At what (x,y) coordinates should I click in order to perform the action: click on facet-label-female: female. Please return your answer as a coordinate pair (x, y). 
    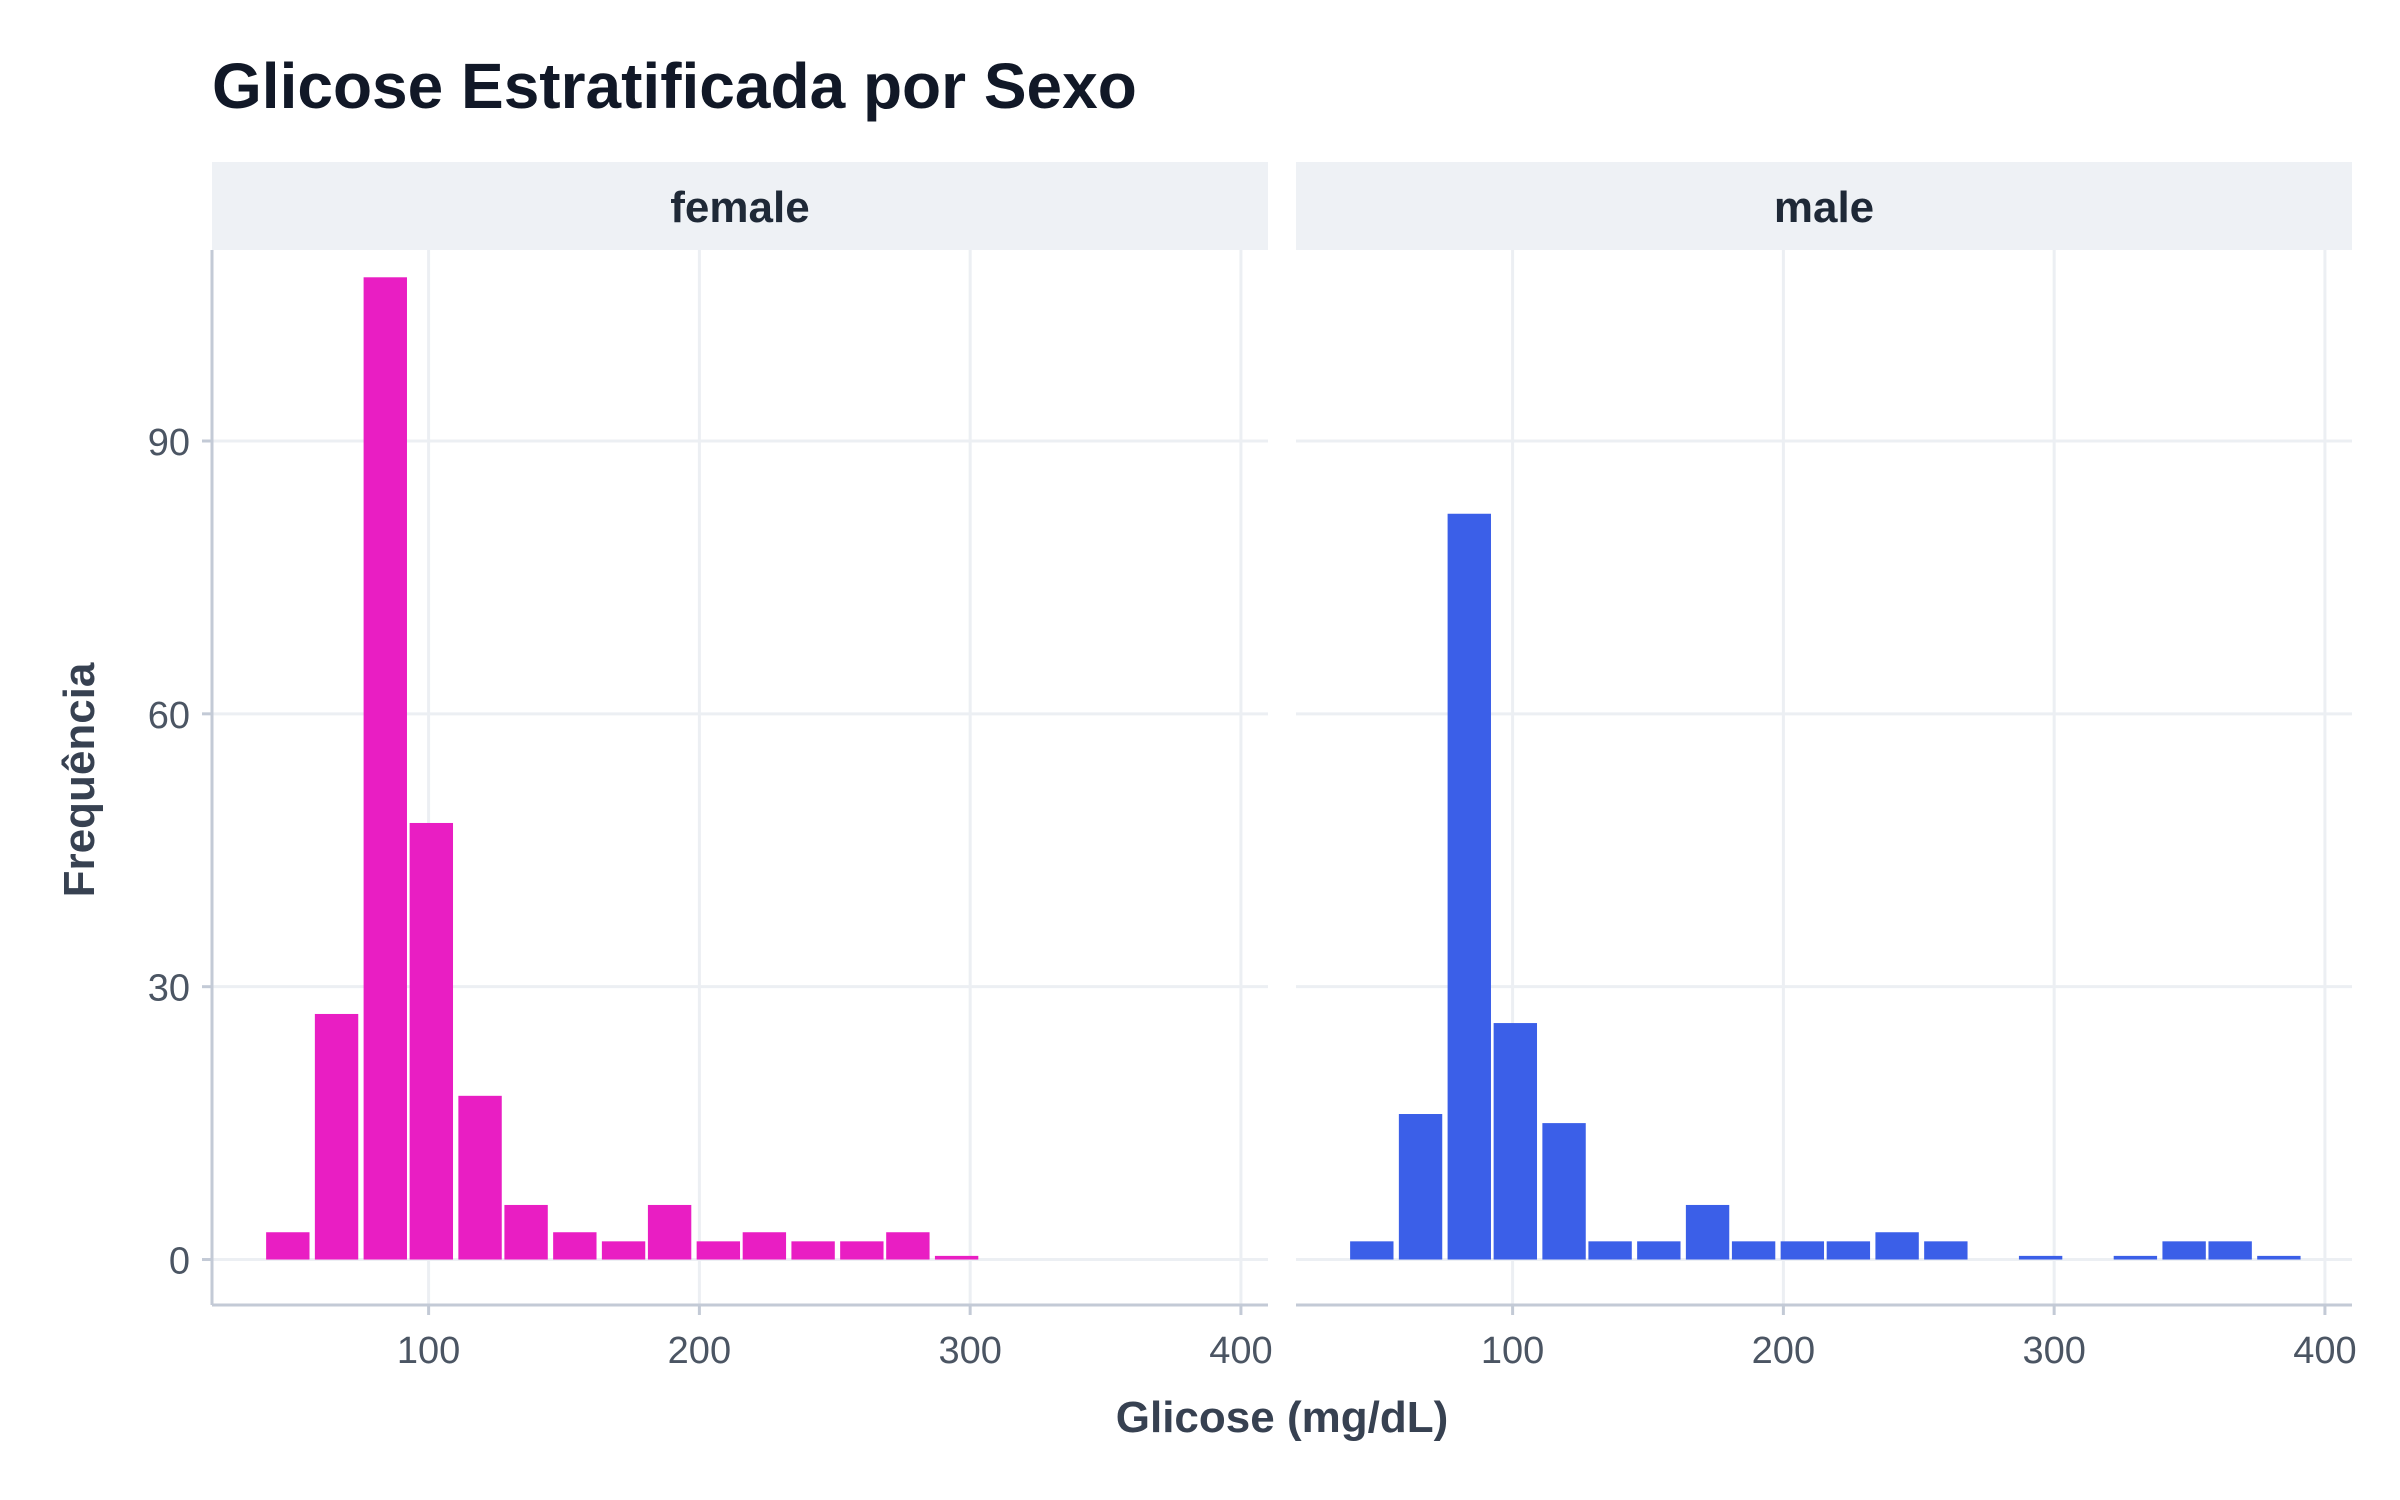
    Looking at the image, I should click on (739, 207).